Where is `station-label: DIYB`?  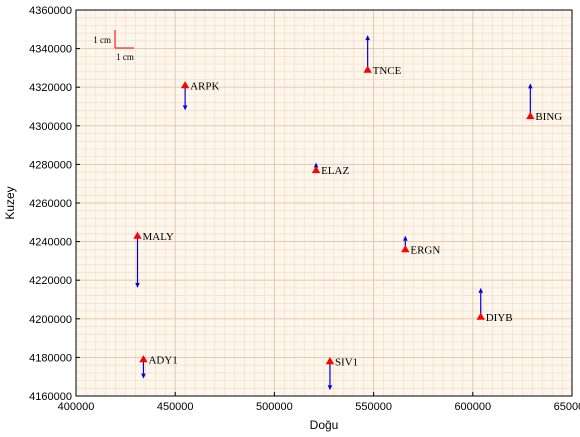 station-label: DIYB is located at coordinates (499, 318).